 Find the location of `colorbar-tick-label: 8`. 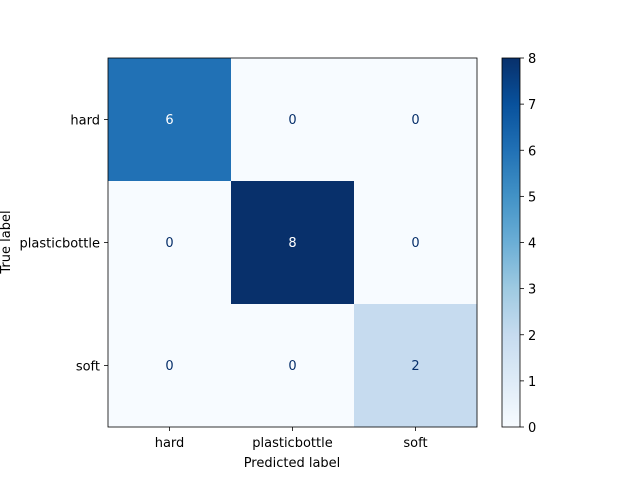

colorbar-tick-label: 8 is located at coordinates (532, 59).